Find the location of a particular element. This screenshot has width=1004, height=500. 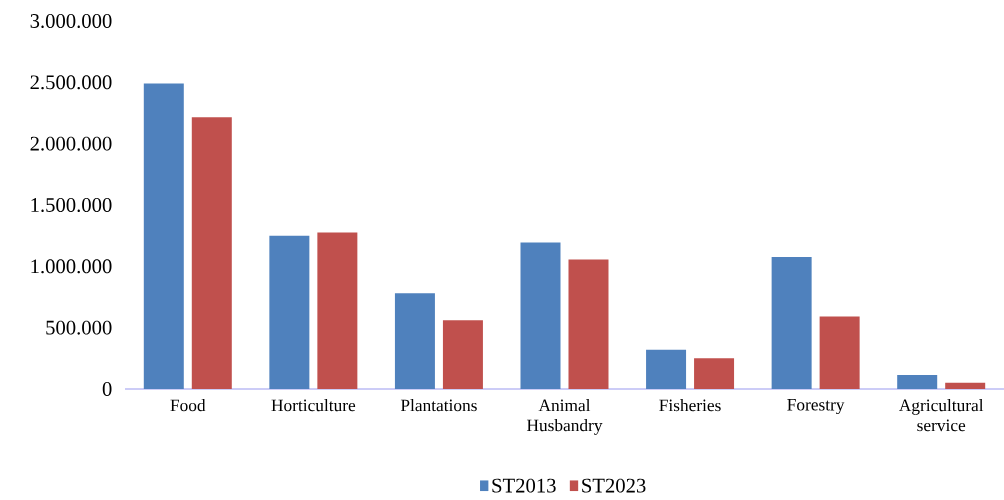

x-tick-label: Agricultural service is located at coordinates (941, 415).